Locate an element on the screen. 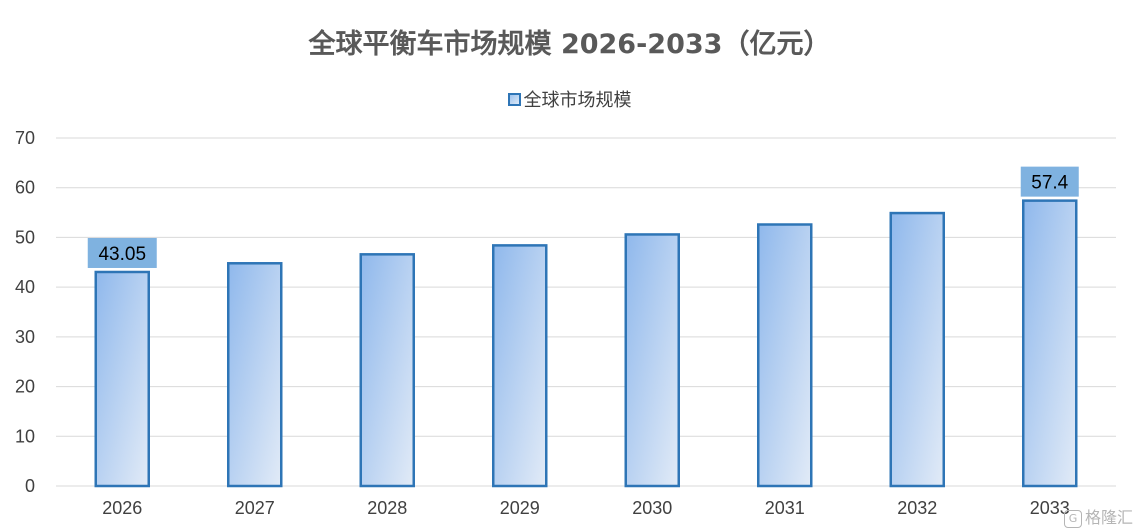  data-label-2033: 57.4 is located at coordinates (1049, 183).